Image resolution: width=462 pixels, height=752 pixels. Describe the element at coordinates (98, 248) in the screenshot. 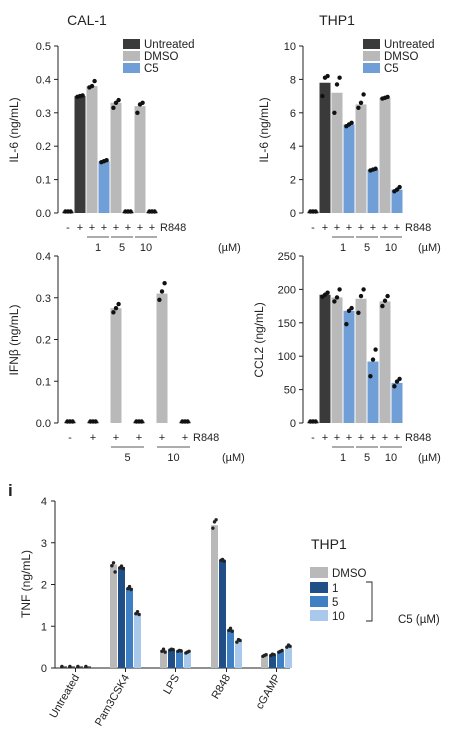

I see `concentration-label: 1` at that location.